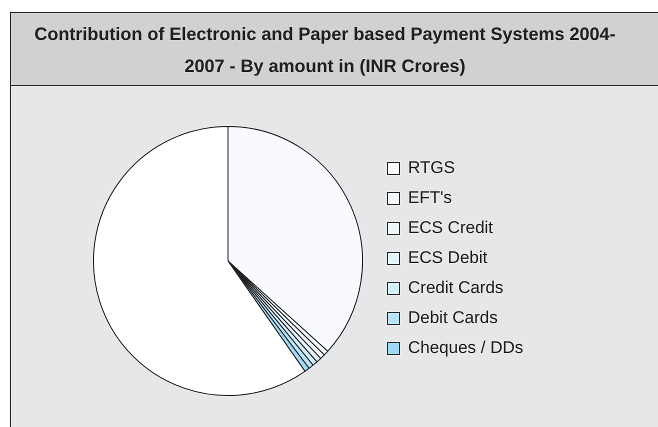 The image size is (658, 427). Describe the element at coordinates (466, 348) in the screenshot. I see `legend-label: Cheques / DDs` at that location.